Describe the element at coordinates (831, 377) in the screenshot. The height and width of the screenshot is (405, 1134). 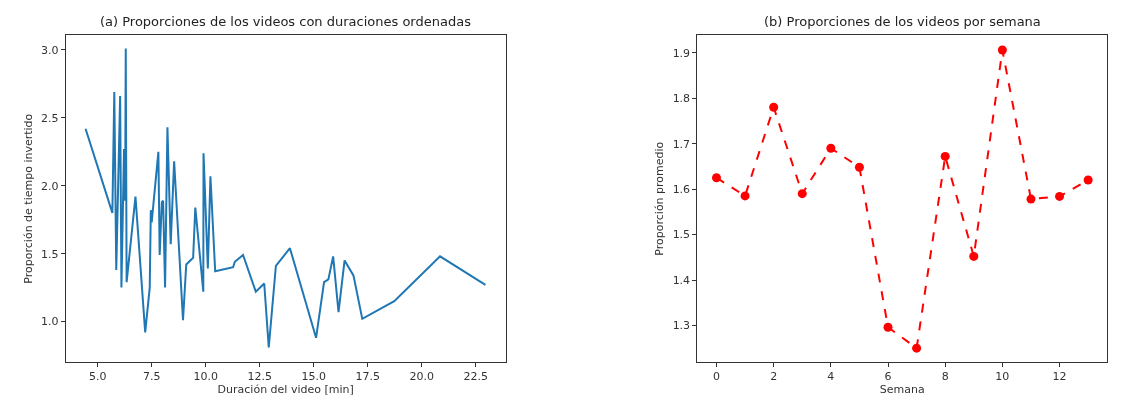
I see `x-tick-label: 4` at that location.